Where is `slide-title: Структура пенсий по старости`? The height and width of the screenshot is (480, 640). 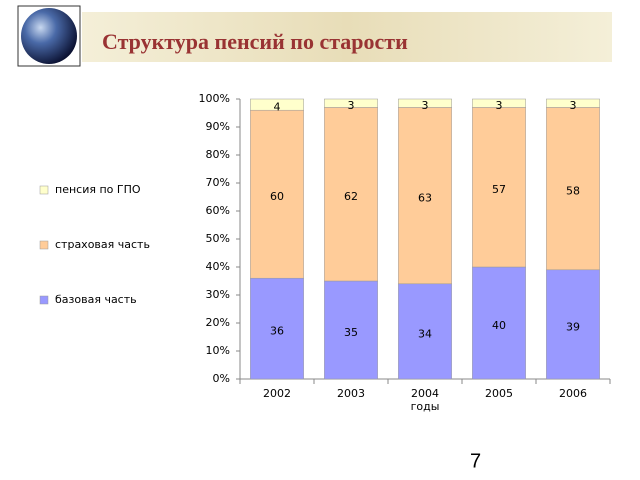 slide-title: Структура пенсий по старости is located at coordinates (255, 41).